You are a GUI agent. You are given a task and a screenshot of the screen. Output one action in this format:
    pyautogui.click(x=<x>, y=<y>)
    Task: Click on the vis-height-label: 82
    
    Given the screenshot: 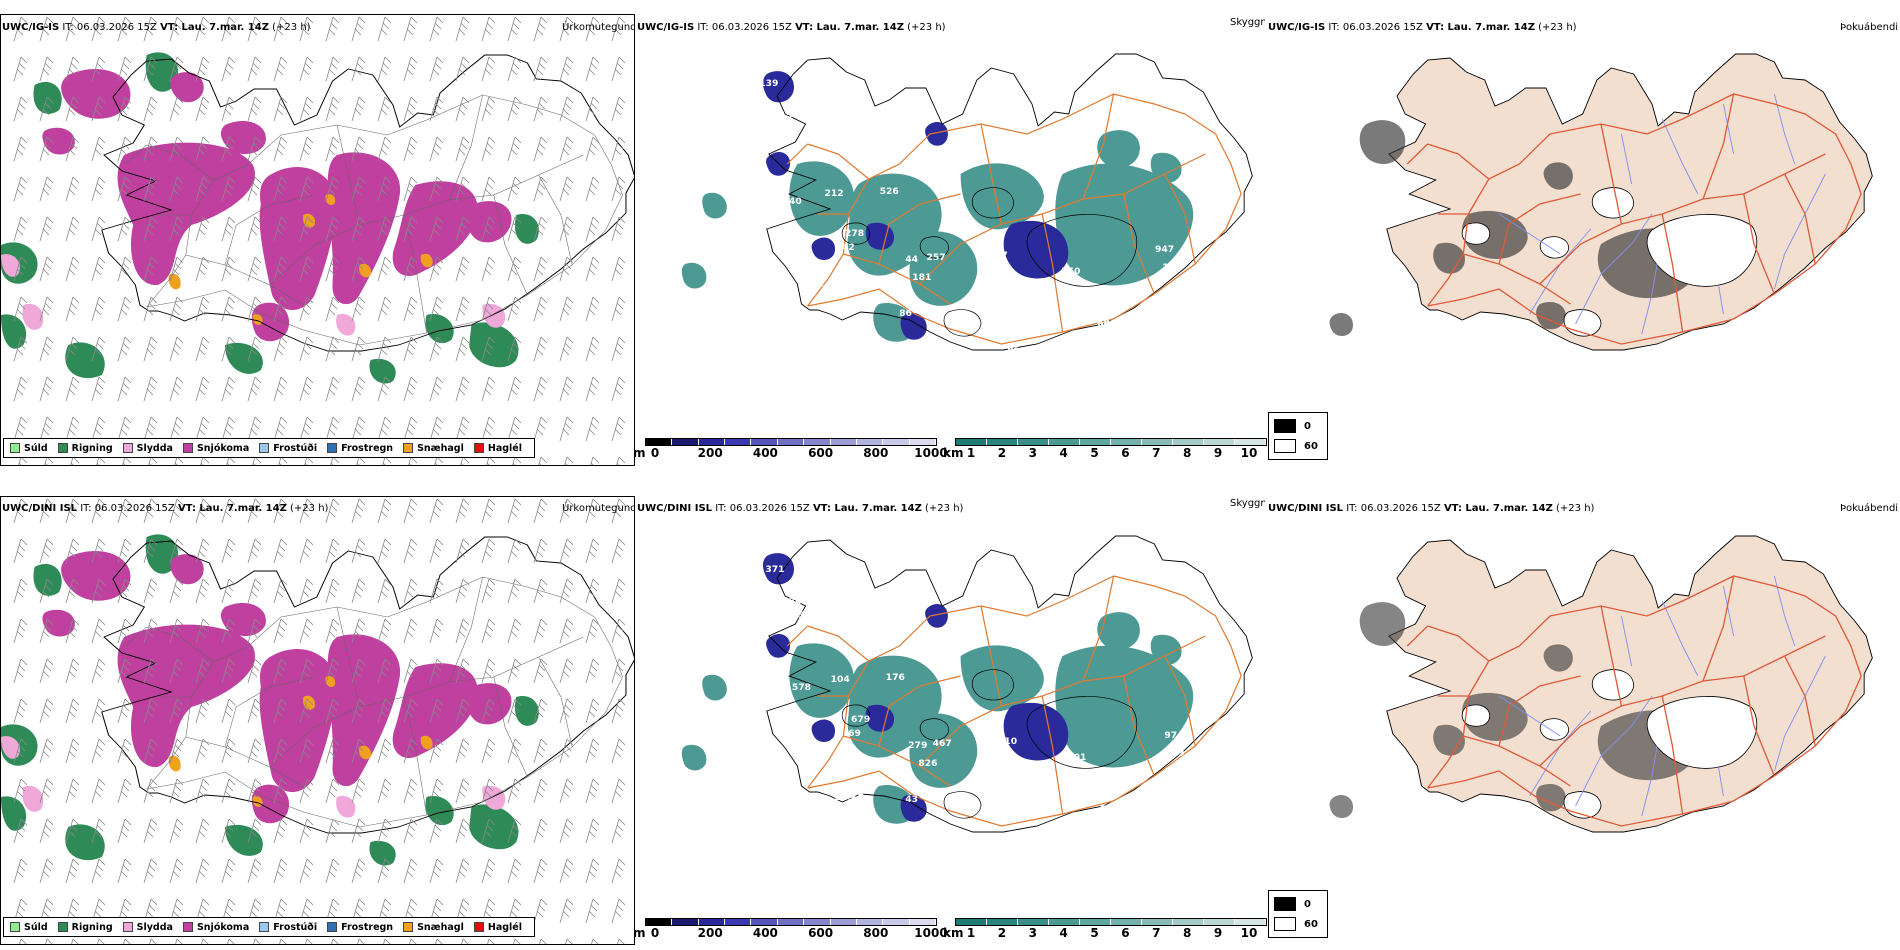 What is the action you would take?
    pyautogui.click(x=803, y=912)
    